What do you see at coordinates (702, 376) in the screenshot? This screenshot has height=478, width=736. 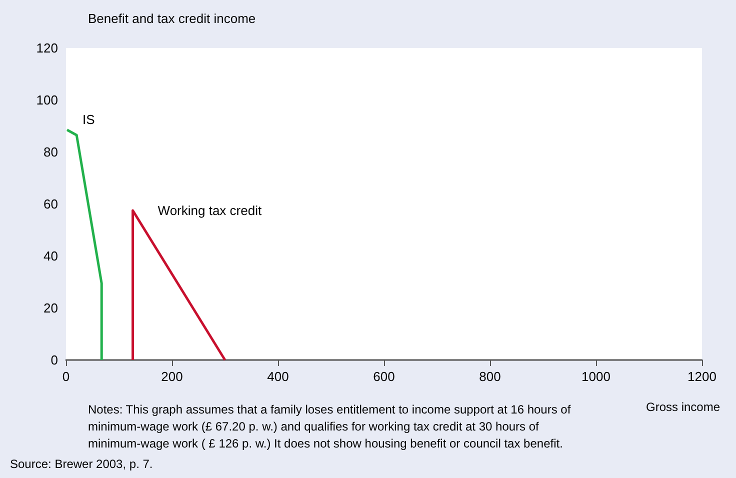 I see `x-tick-label: 1200` at bounding box center [702, 376].